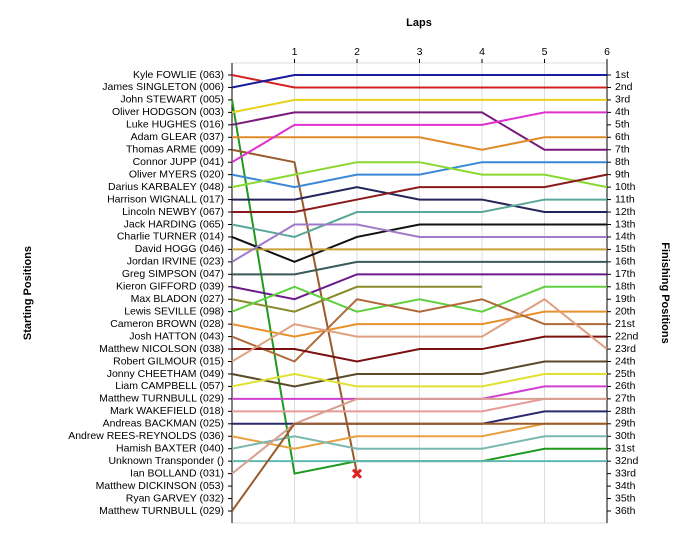 Image resolution: width=700 pixels, height=540 pixels. Describe the element at coordinates (625, 311) in the screenshot. I see `y2-tick-label: 20th` at that location.